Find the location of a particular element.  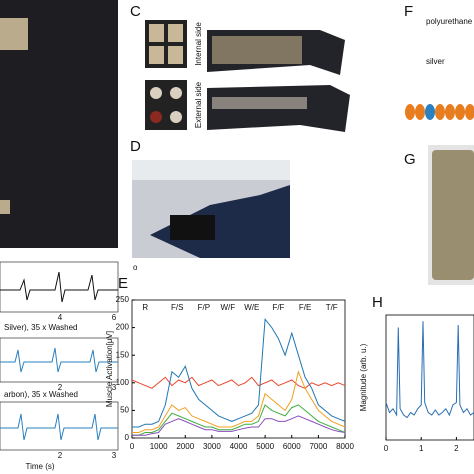

x-tick-label: 7000 is located at coordinates (318, 446).